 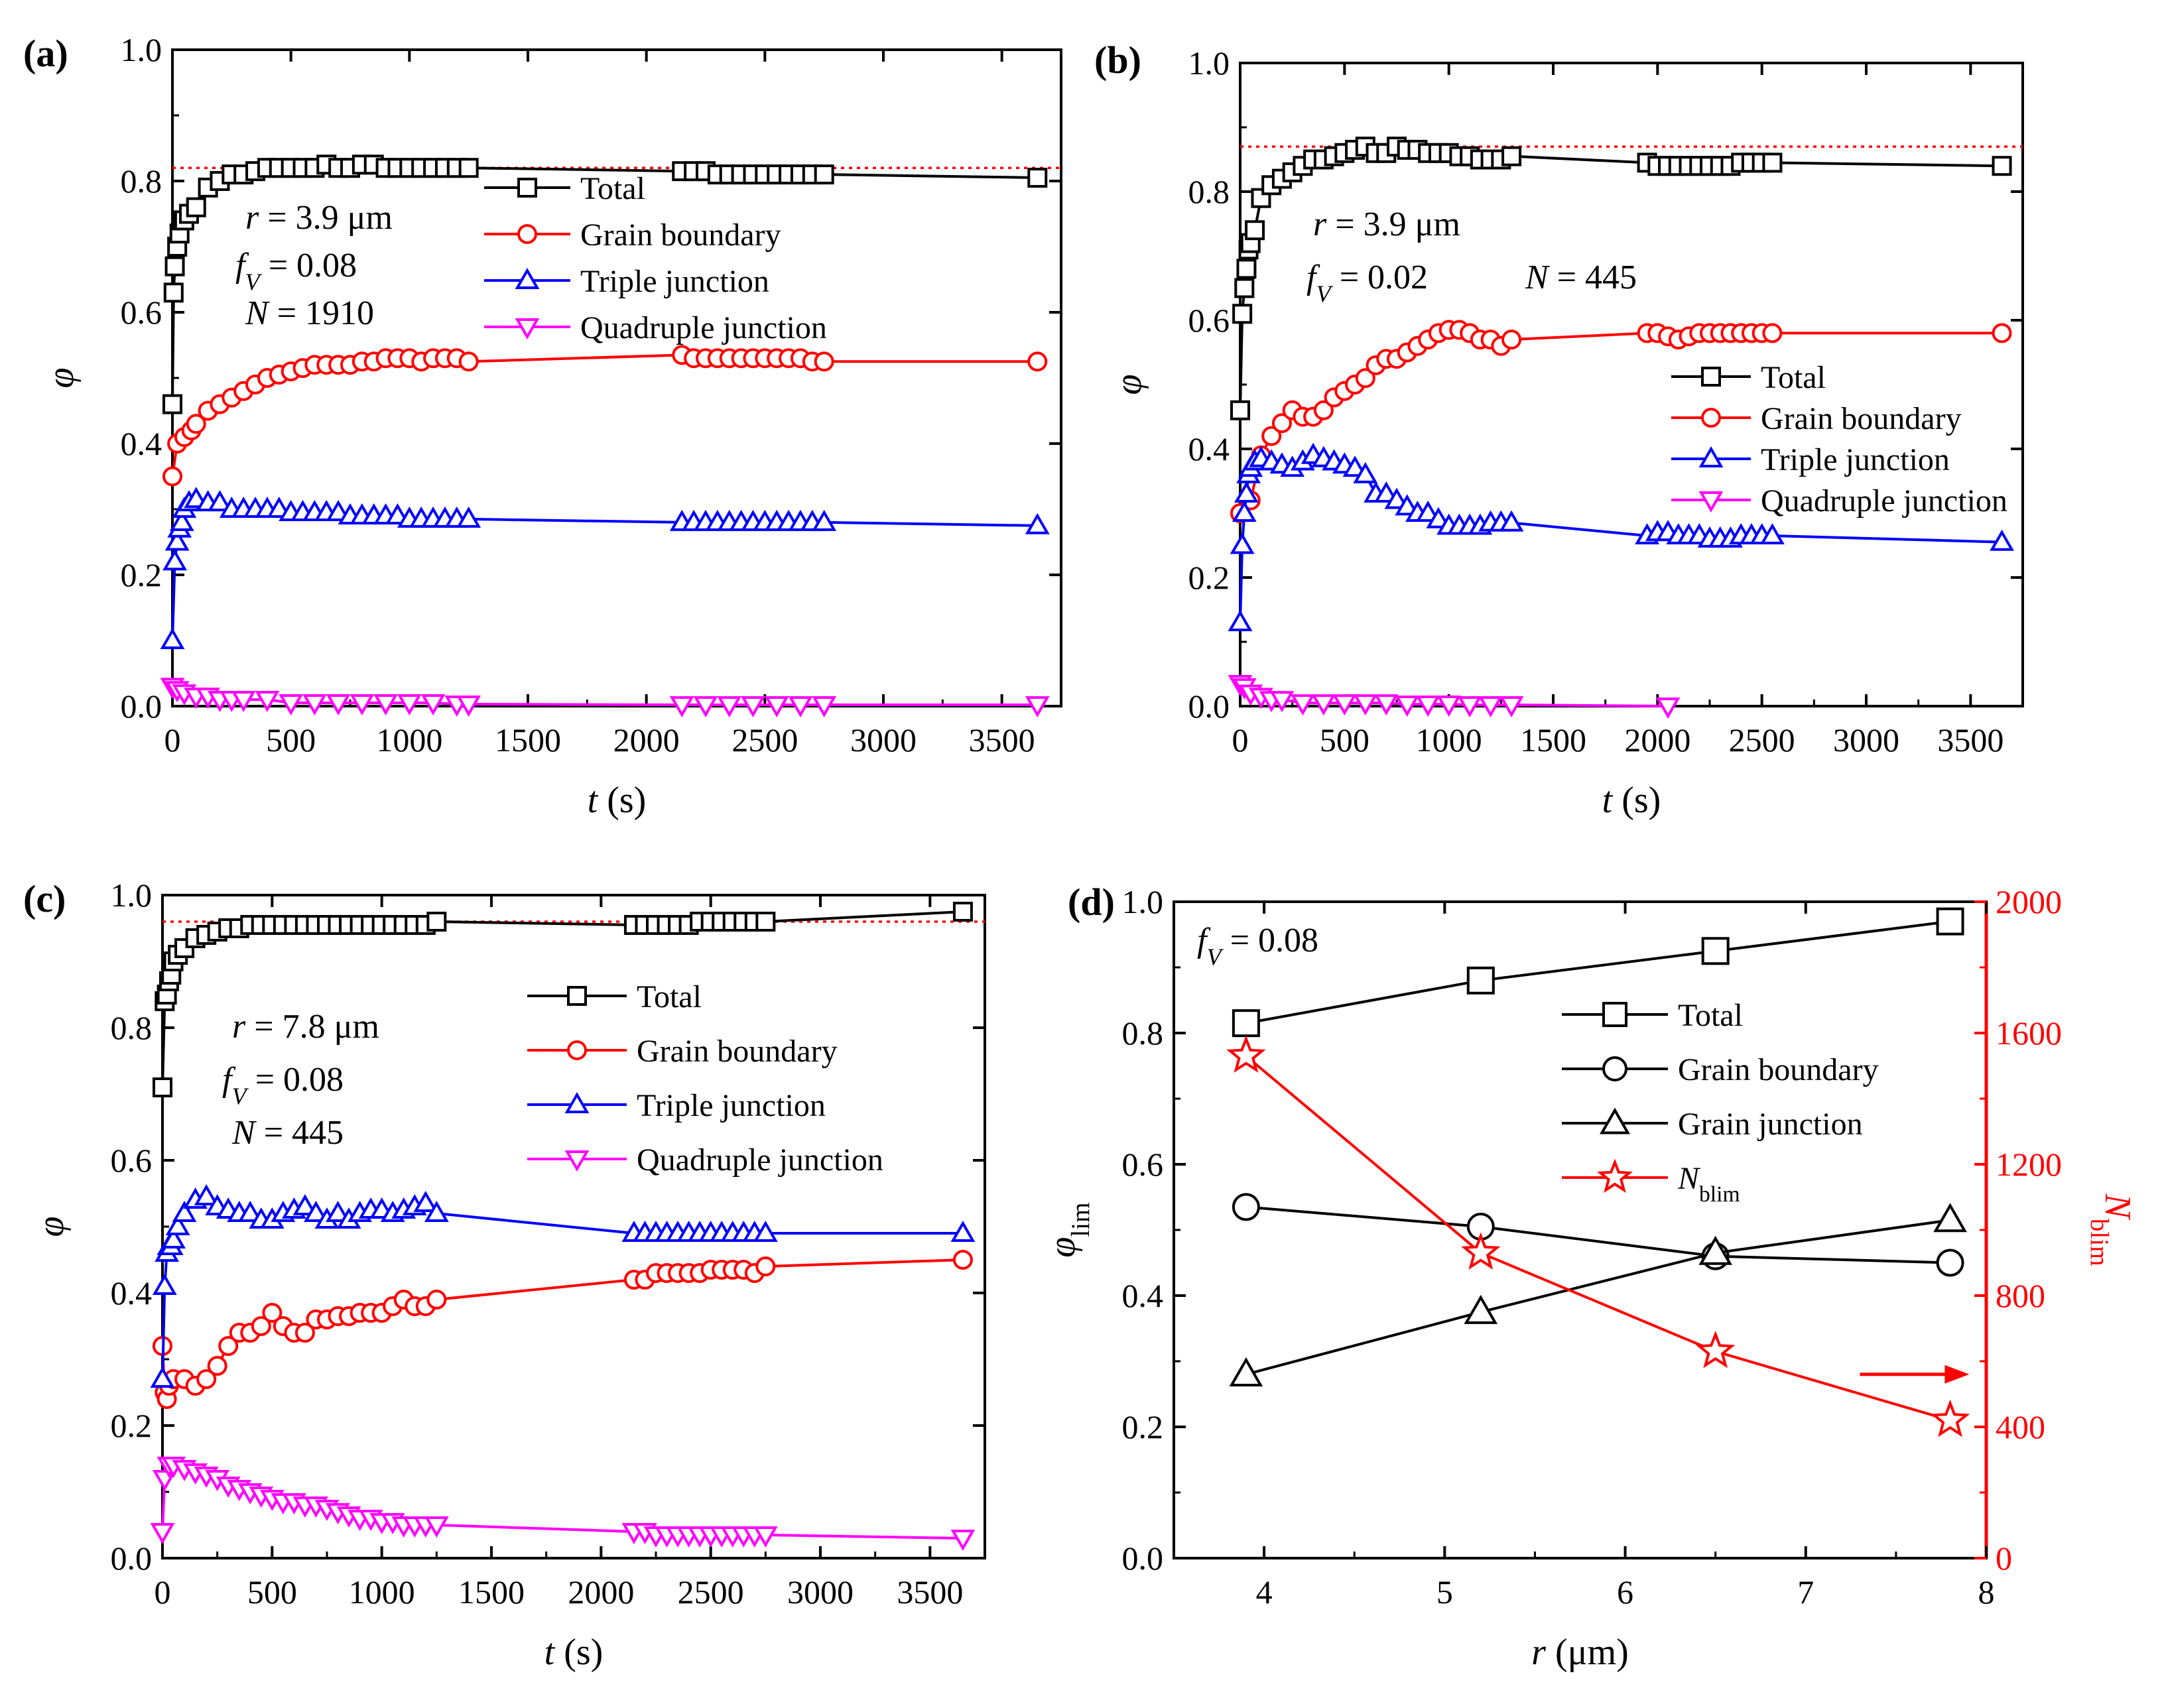 I want to click on x-tick-label: 8, so click(x=1987, y=1592).